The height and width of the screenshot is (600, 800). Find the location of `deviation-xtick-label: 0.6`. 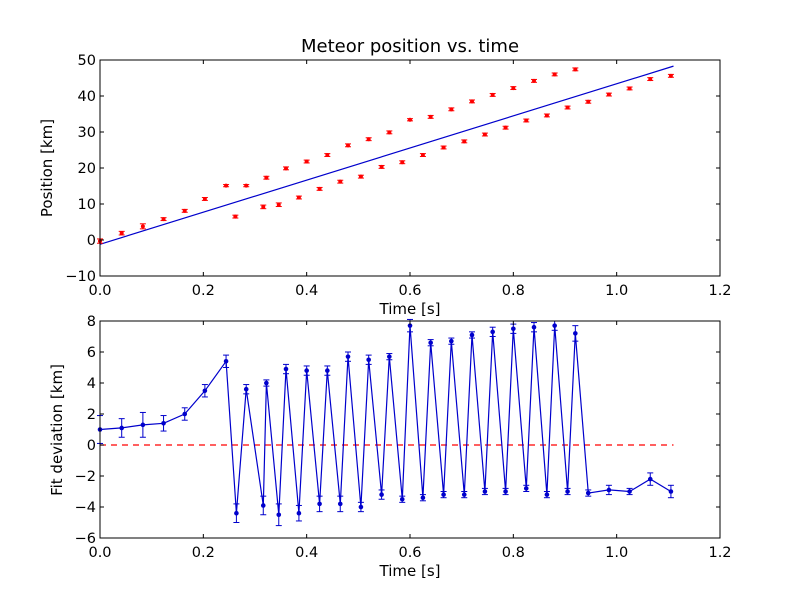

deviation-xtick-label: 0.6 is located at coordinates (409, 553).